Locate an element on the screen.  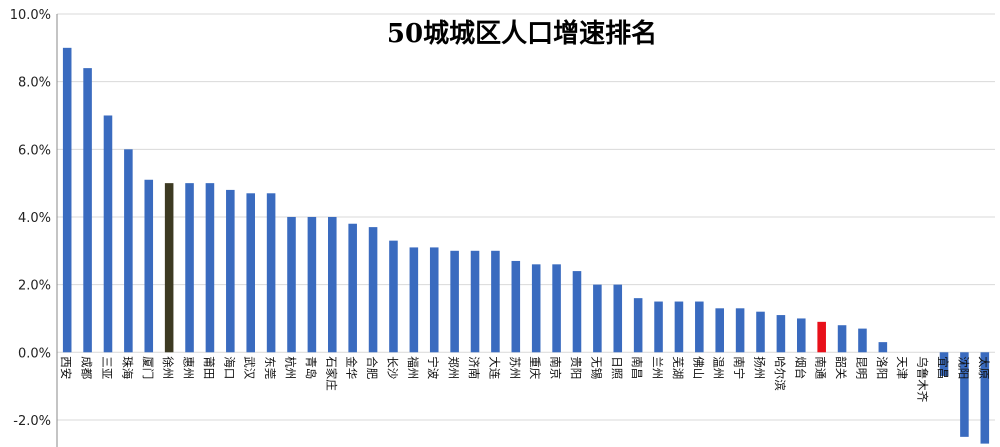
category-label-三亚: 三亚 is located at coordinates (107, 367).